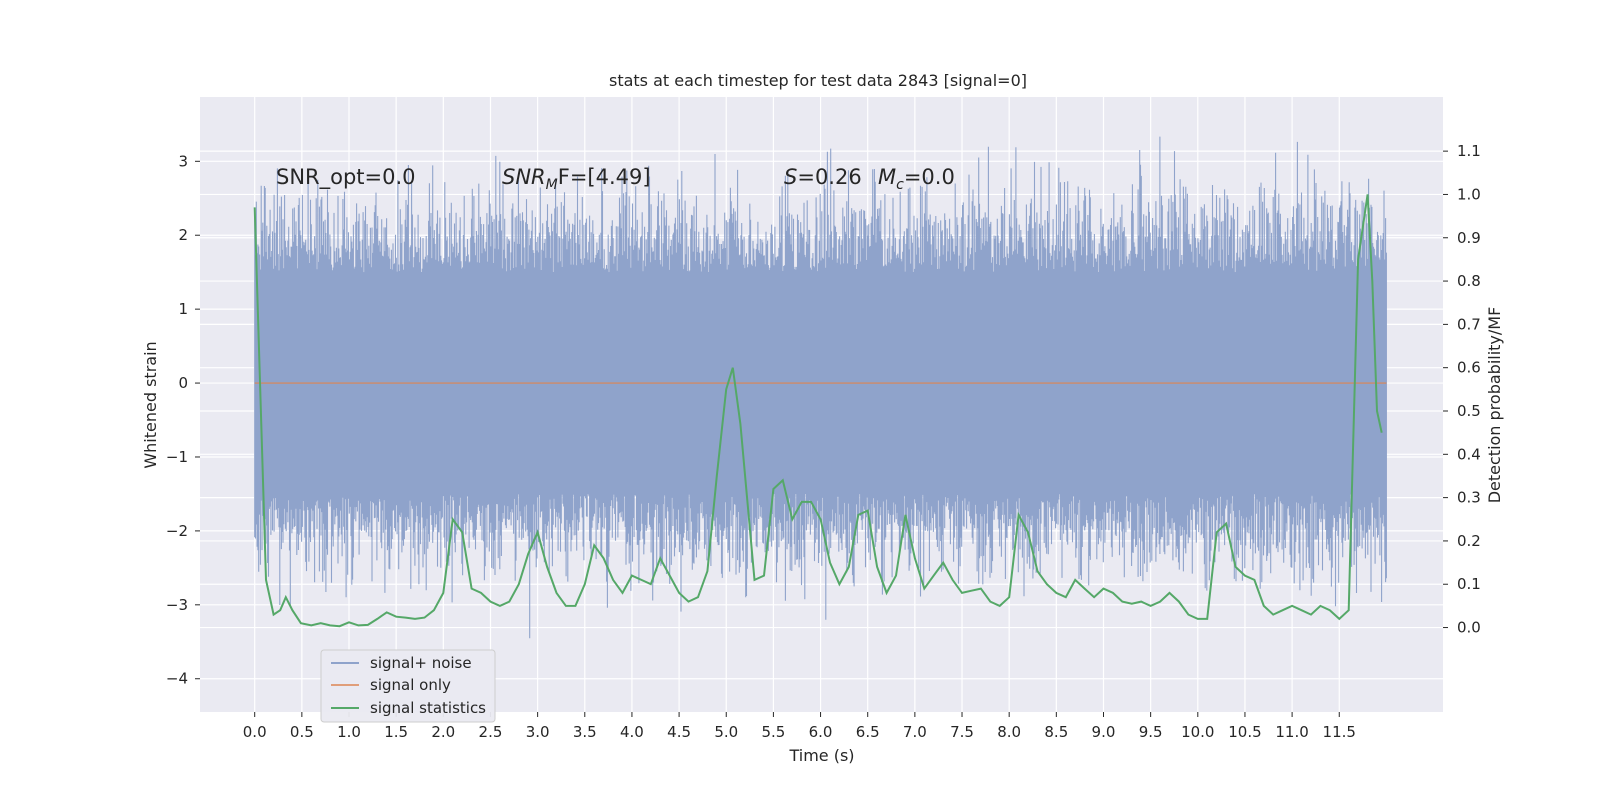 The height and width of the screenshot is (800, 1600). I want to click on mc-subscript: c, so click(900, 185).